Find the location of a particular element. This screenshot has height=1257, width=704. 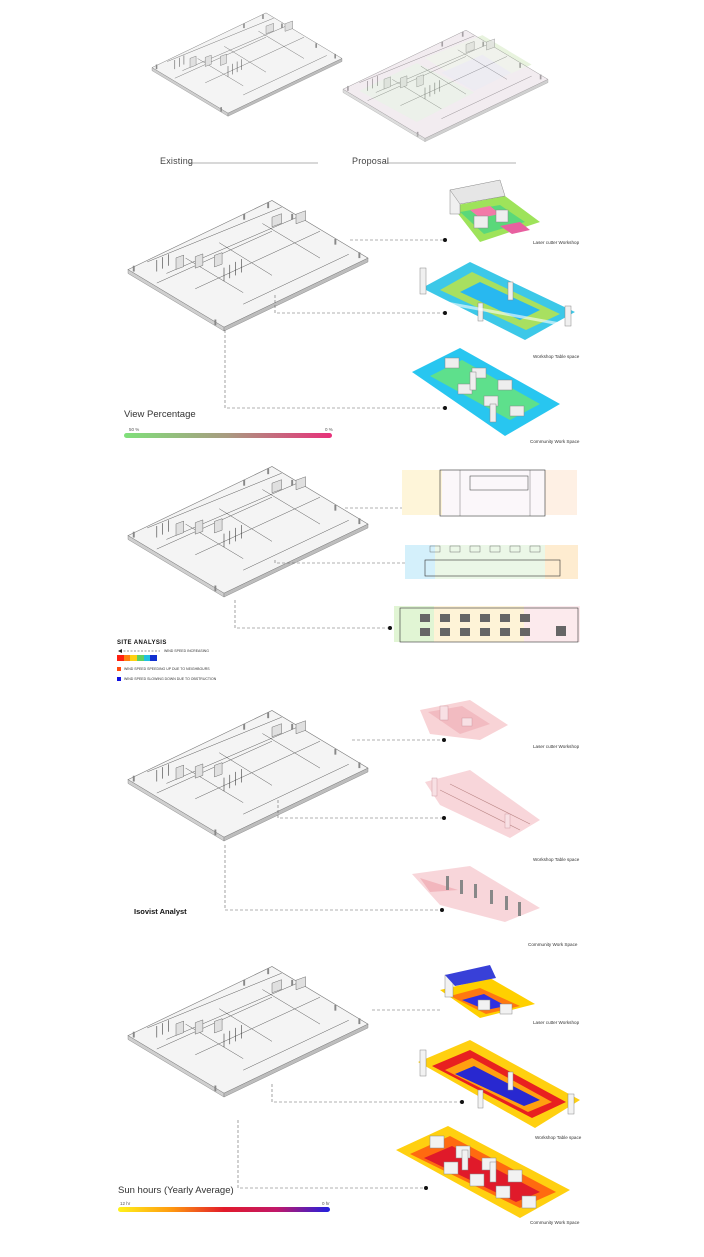

view-panel-label-laser: Laser cutter Workshop is located at coordinates (556, 242).